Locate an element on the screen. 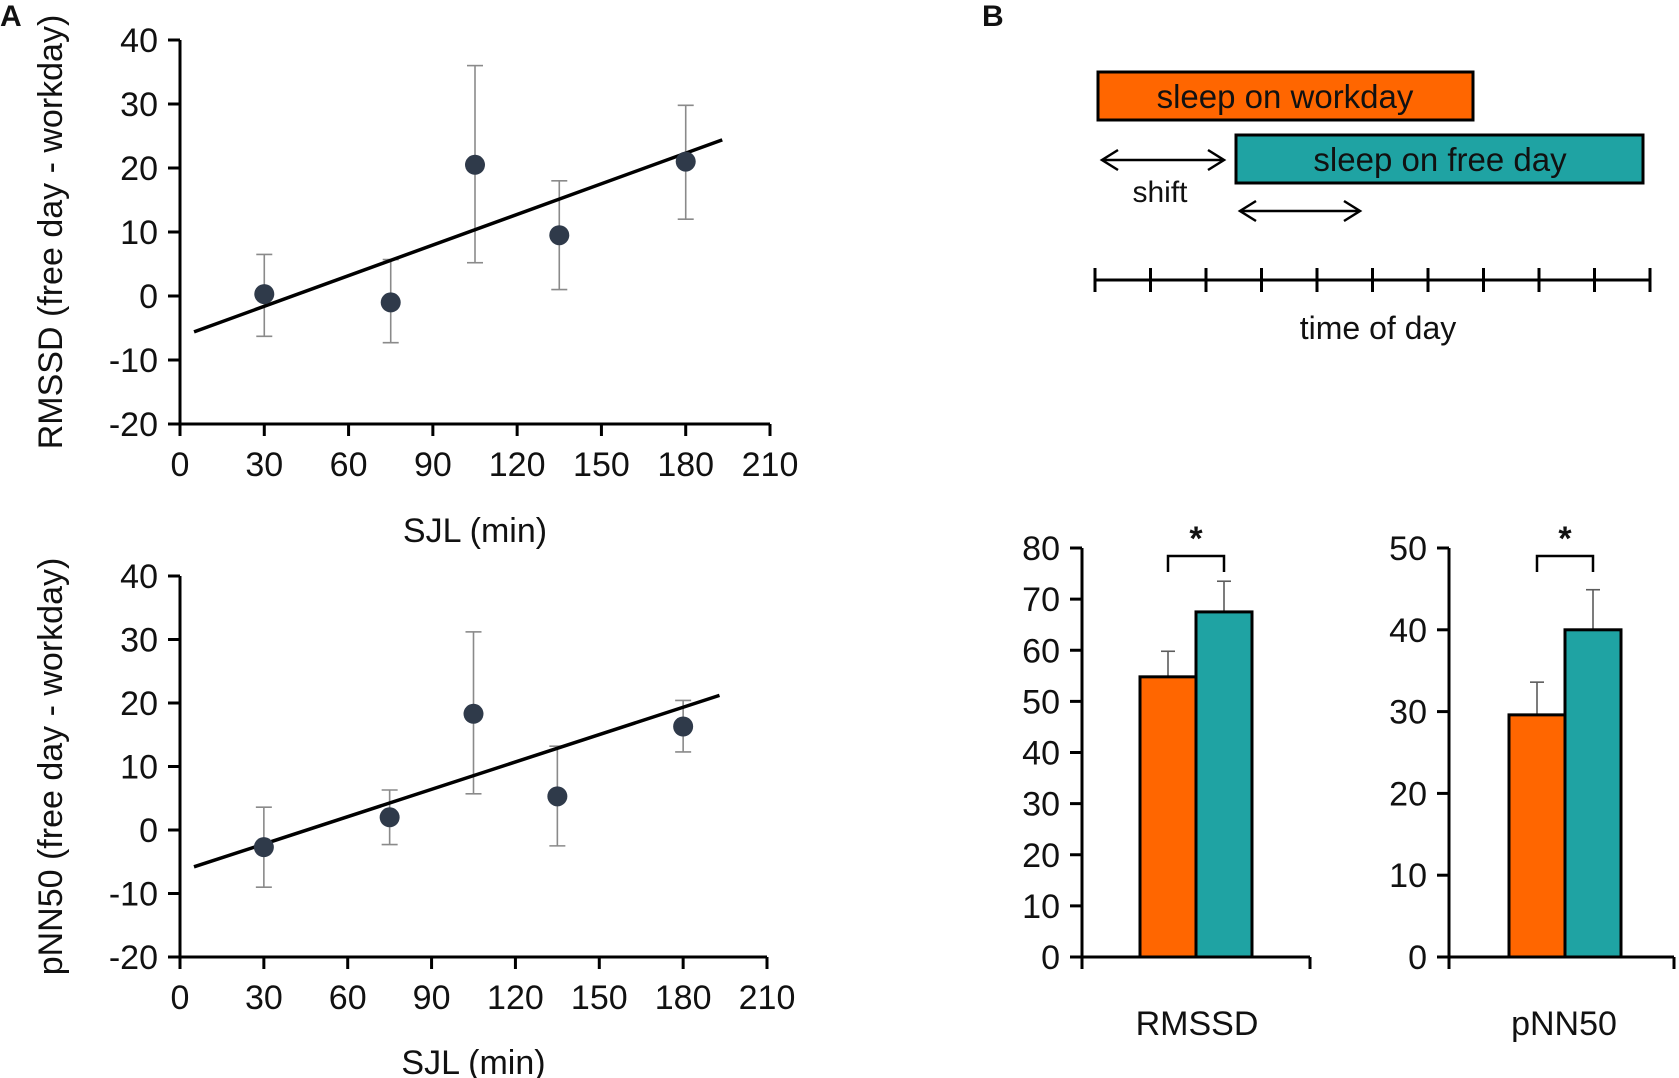 This screenshot has width=1679, height=1078. x-category-label: pNN50 is located at coordinates (1564, 1024).